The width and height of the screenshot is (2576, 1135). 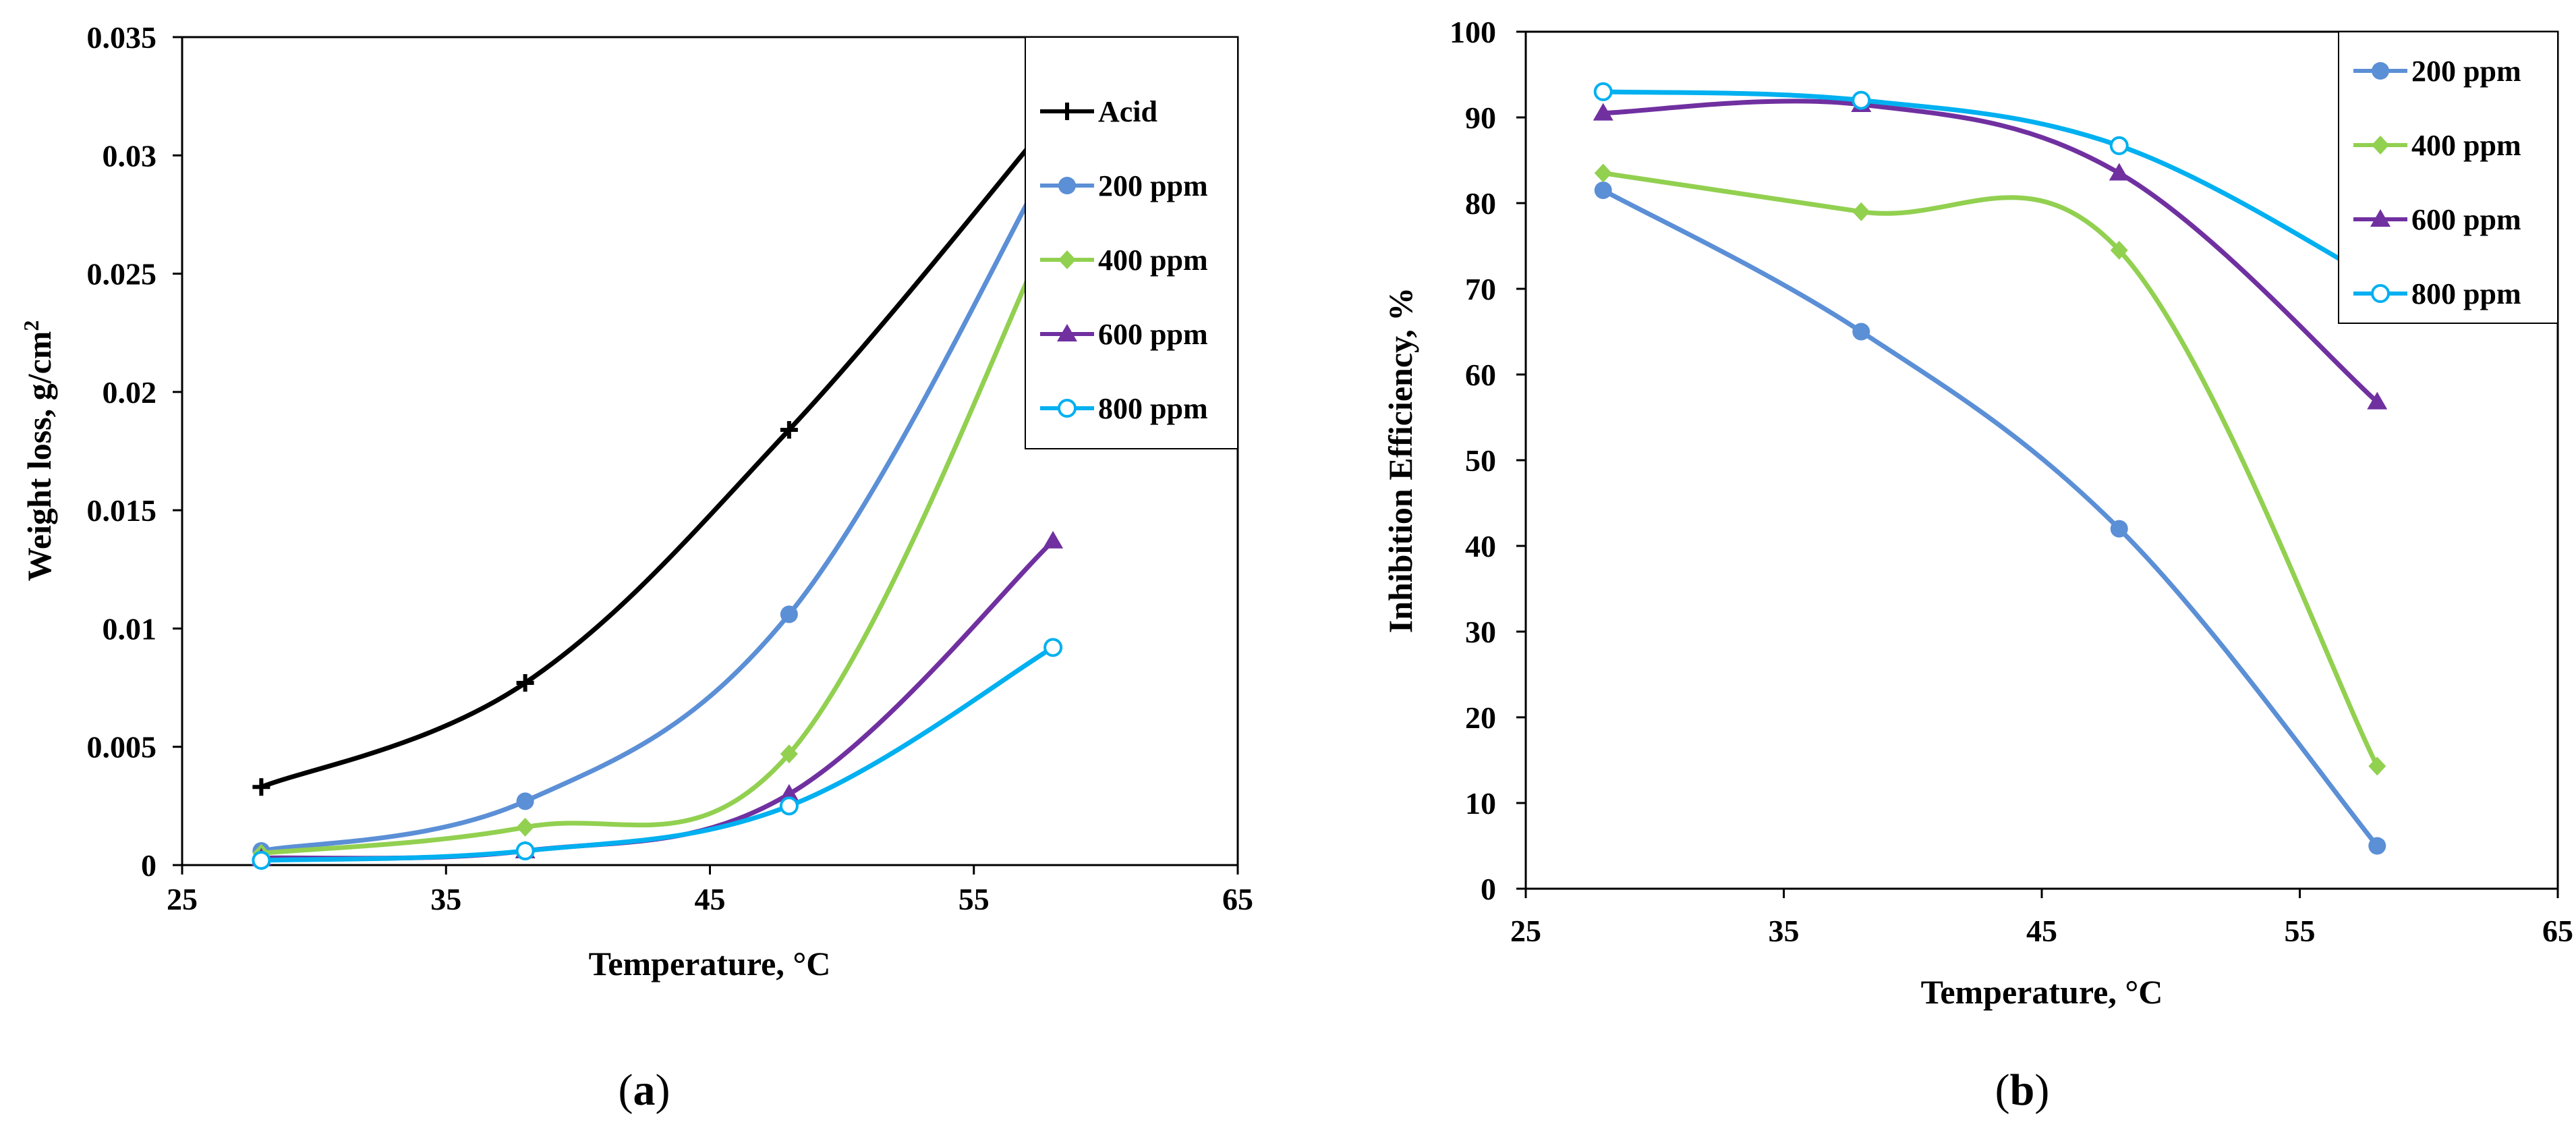 I want to click on y-axis-label-superscript: 2, so click(x=31, y=326).